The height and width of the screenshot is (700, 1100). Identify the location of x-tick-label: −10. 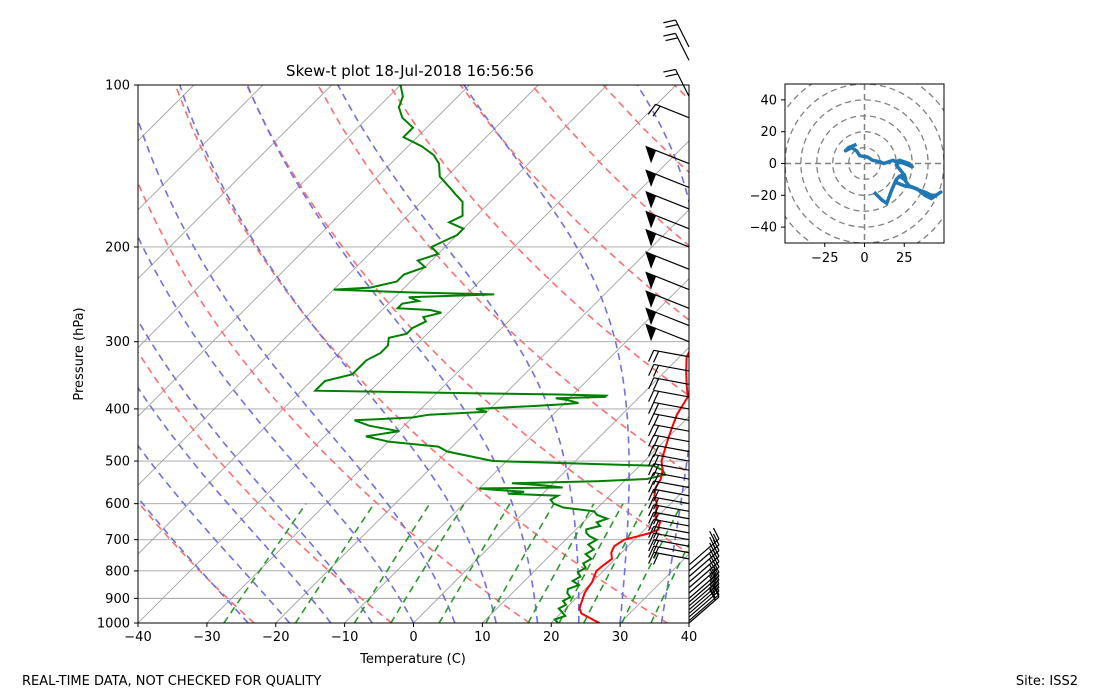
(344, 637).